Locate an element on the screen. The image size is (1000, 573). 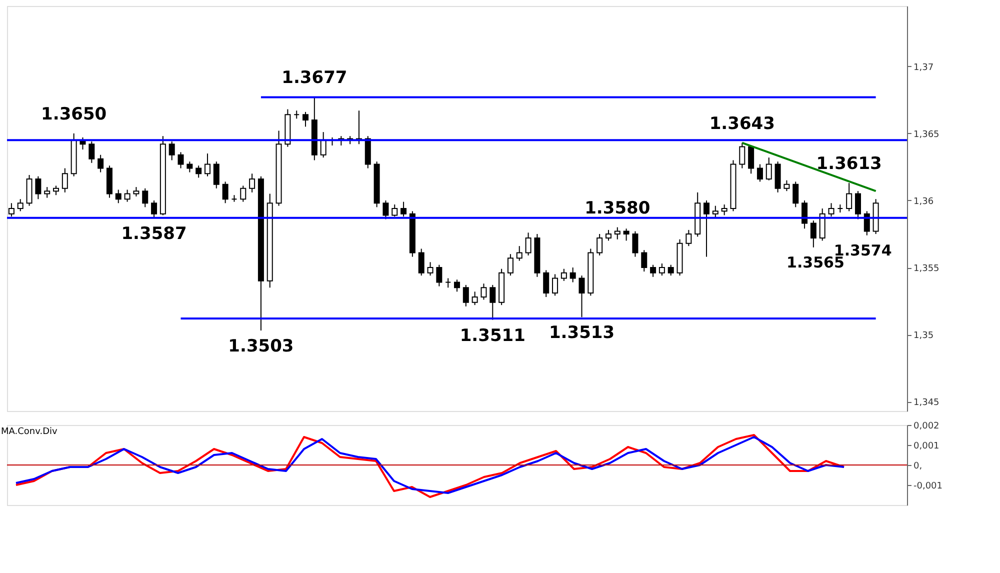
annotation: 1.3587 is located at coordinates (154, 234).